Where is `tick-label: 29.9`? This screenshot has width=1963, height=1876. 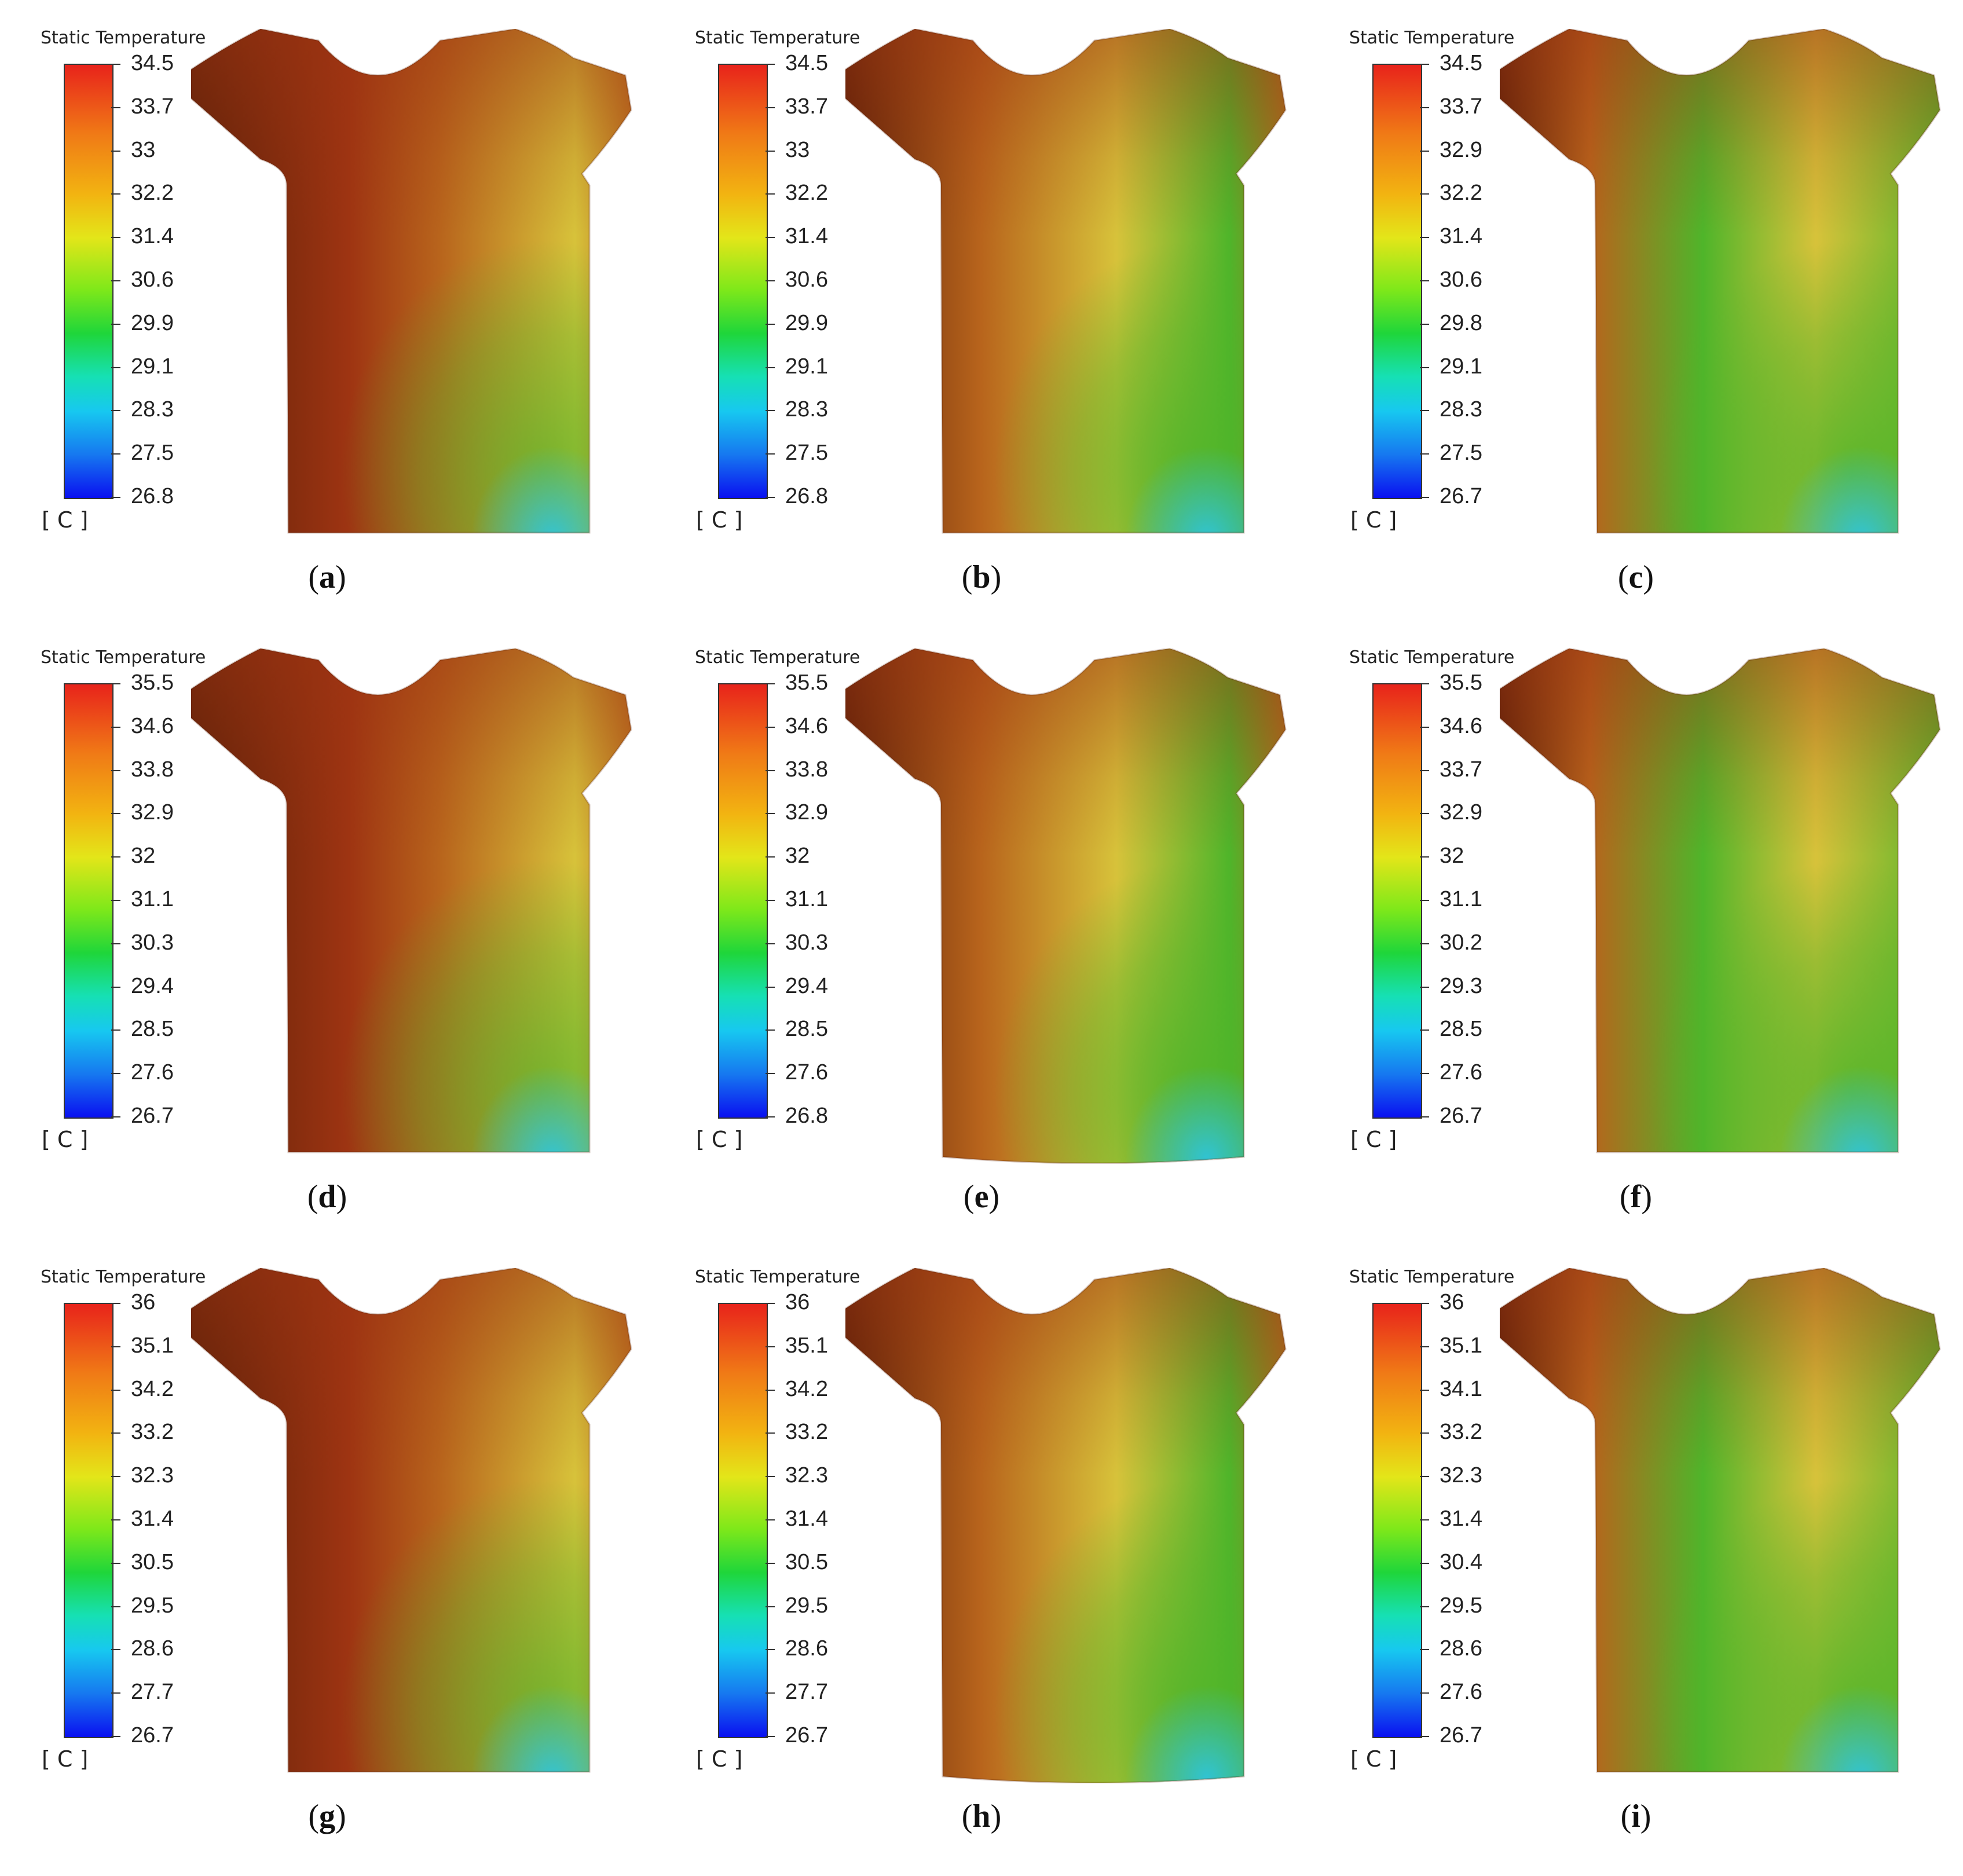
tick-label: 29.9 is located at coordinates (806, 322).